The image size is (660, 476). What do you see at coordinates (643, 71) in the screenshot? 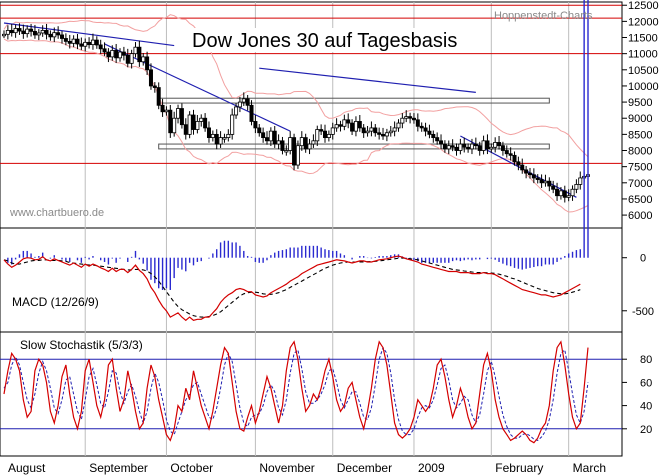
I see `price-tick-label: 10500` at bounding box center [643, 71].